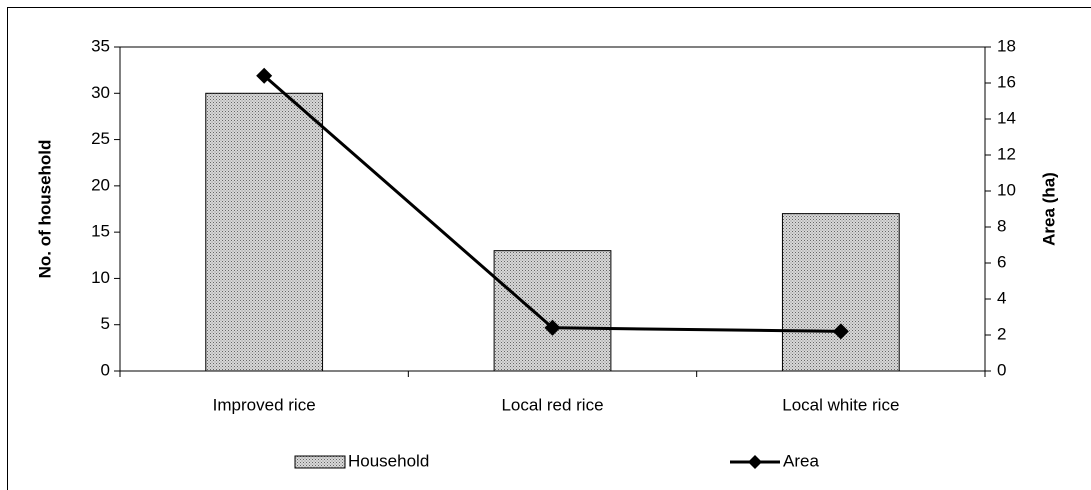  I want to click on y2-tick-label: 14, so click(1006, 117).